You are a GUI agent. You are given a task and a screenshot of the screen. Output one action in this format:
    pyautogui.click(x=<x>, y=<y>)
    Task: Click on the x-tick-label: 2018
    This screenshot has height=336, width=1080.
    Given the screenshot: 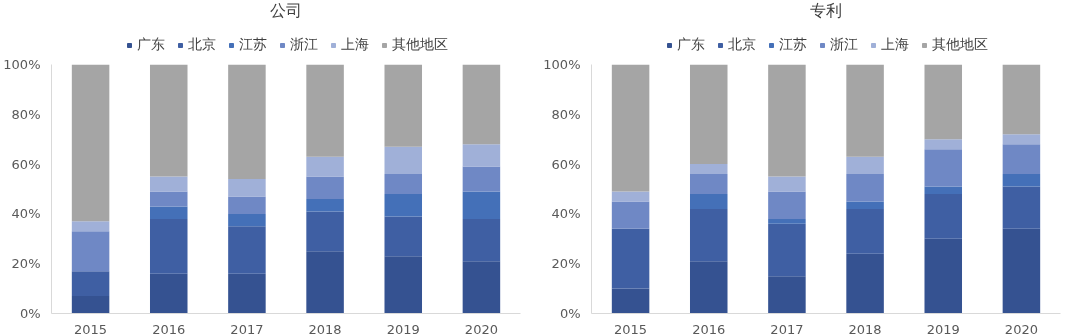 What is the action you would take?
    pyautogui.click(x=865, y=328)
    